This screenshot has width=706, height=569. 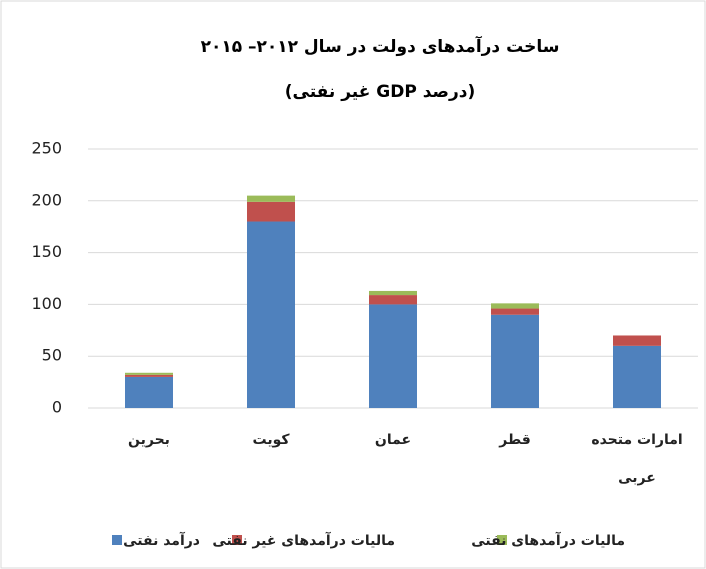 I want to click on legend-label: ماليات درآمدهای غير نفتی, so click(x=303, y=540).